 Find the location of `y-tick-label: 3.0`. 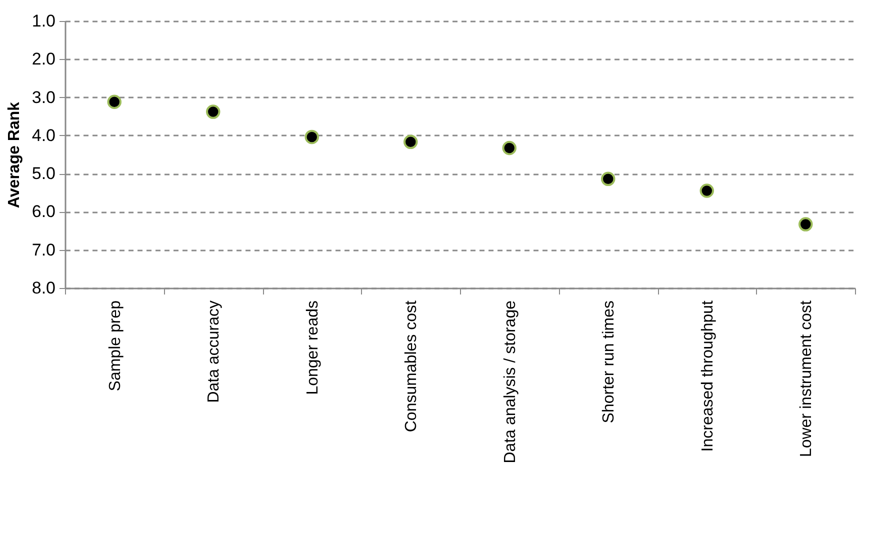

y-tick-label: 3.0 is located at coordinates (44, 97).